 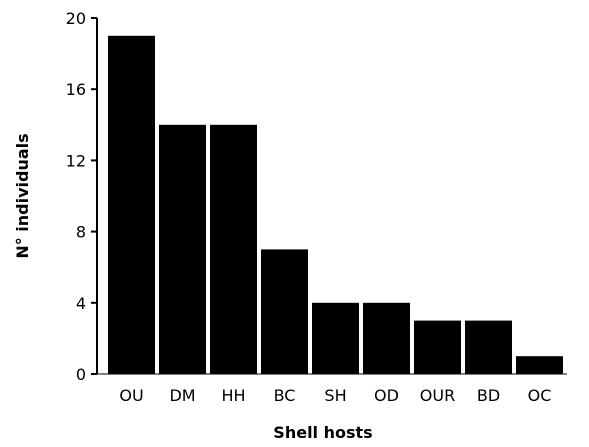 I want to click on x-tick-labels: OU DM HH BC SH OD OUR BD OC, so click(x=335, y=395).